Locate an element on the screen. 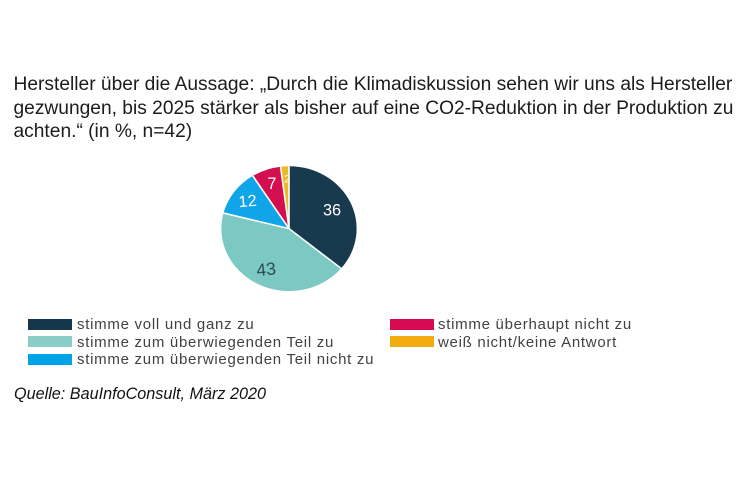 This screenshot has width=750, height=482. svg-text: 7 is located at coordinates (271, 184).